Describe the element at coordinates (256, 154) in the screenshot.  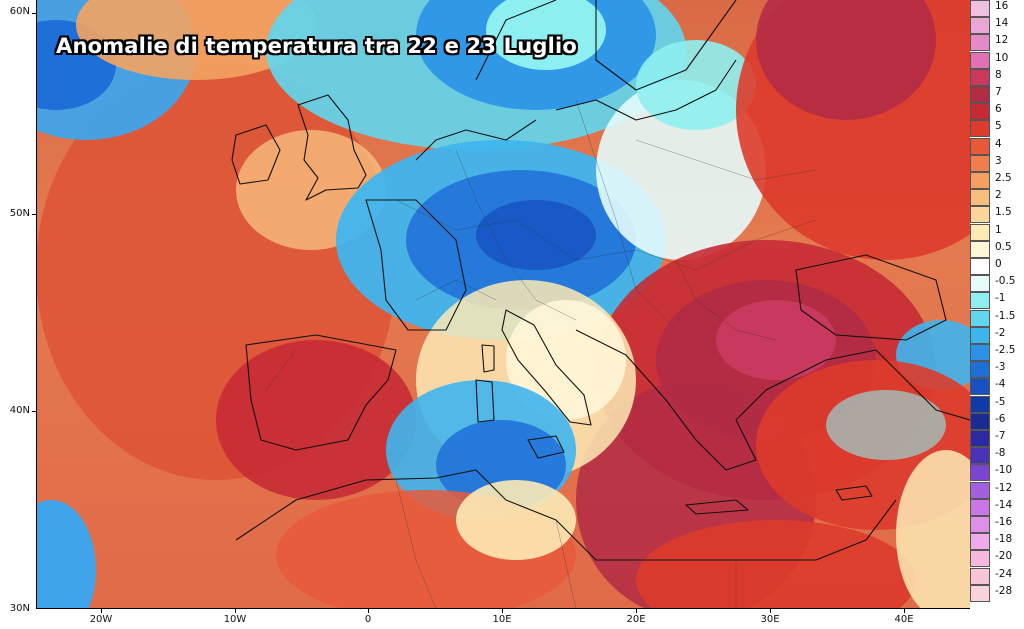
I see `coastline-ireland` at that location.